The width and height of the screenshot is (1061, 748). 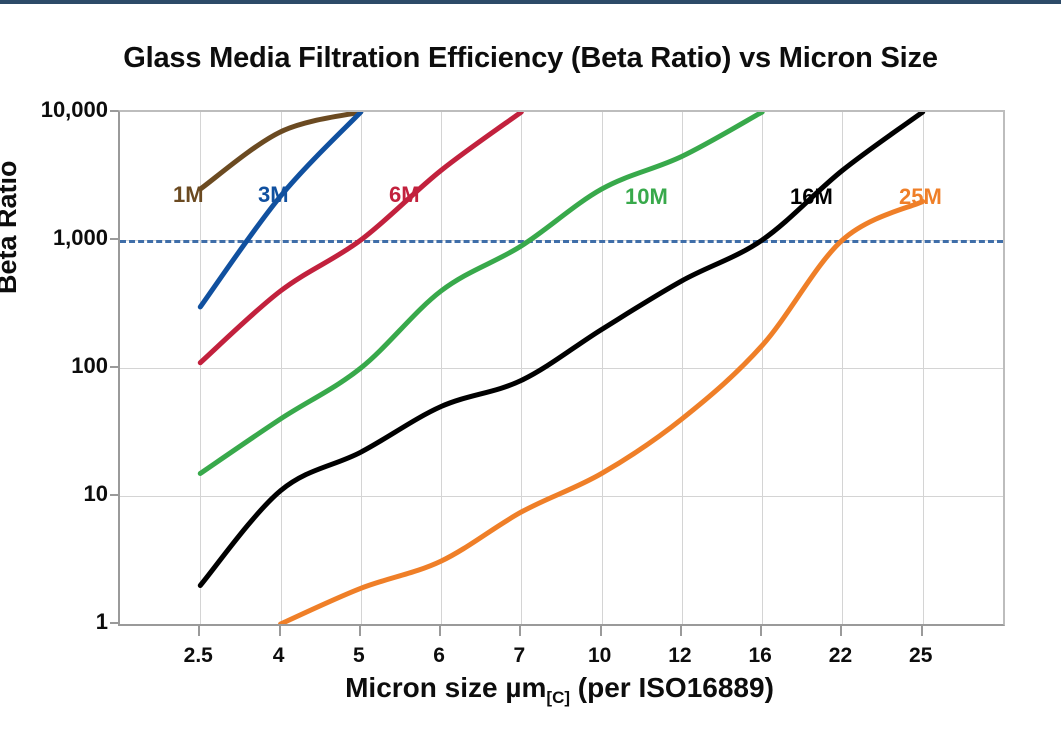 I want to click on x-axis-title: Micron size µm[C] (per ISO16889), so click(x=559, y=689).